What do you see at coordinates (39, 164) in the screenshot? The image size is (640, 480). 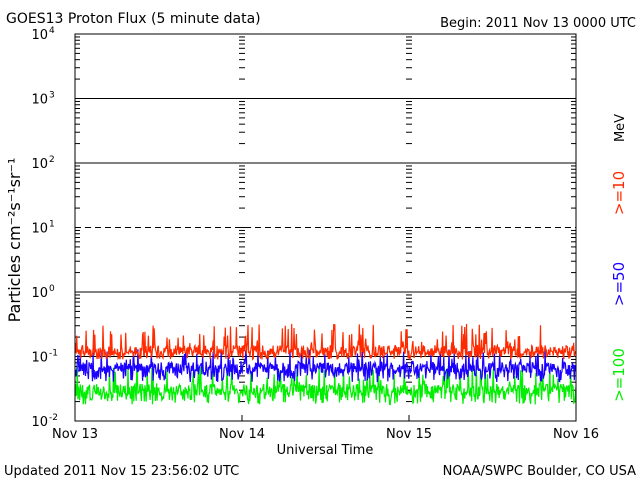 I see `y-tick-label-2: 10` at bounding box center [39, 164].